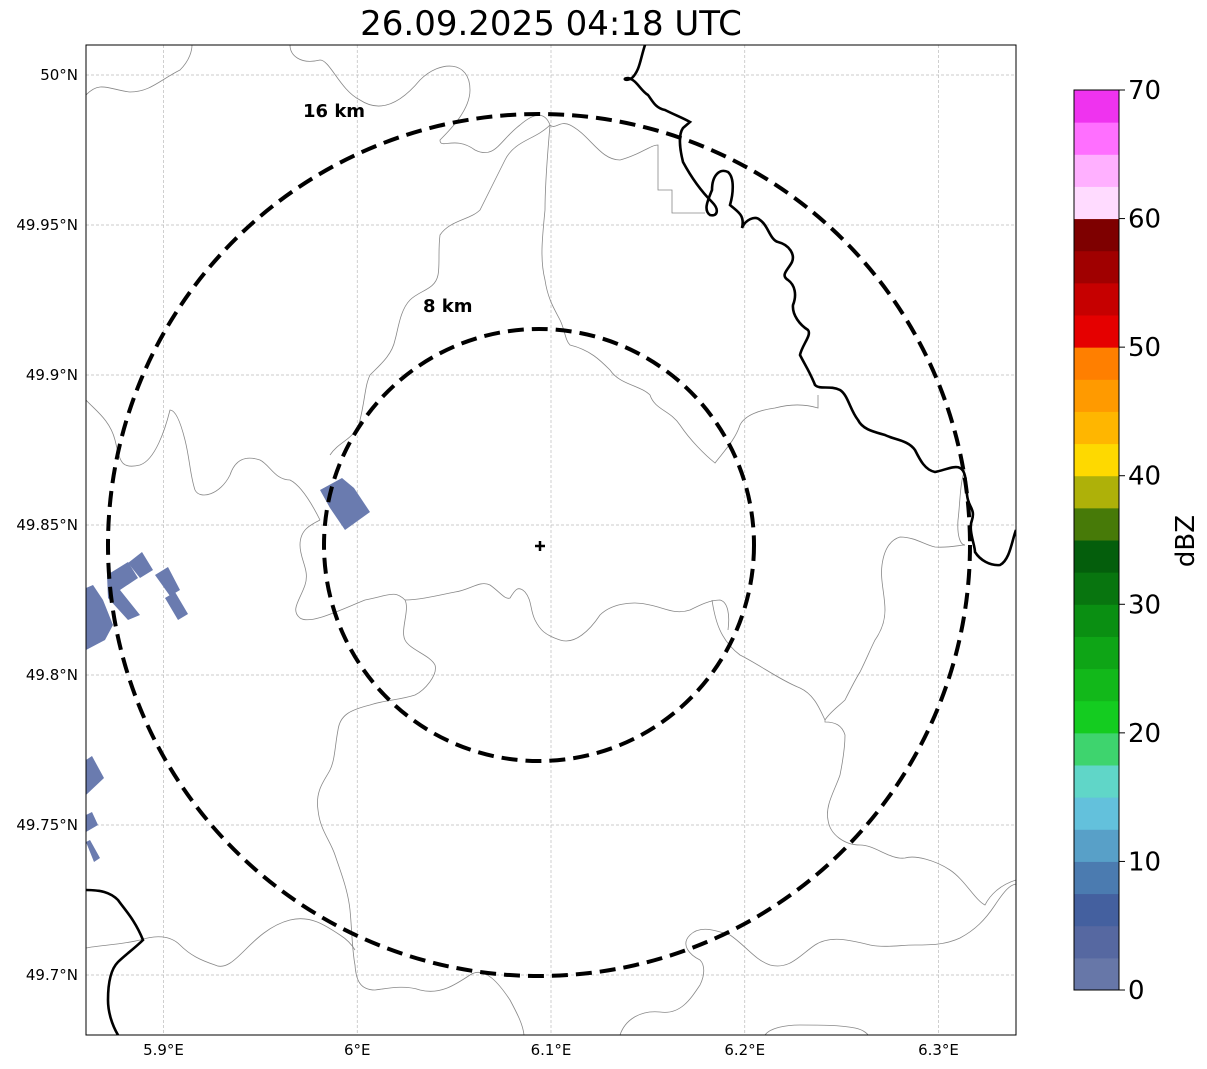 The image size is (1207, 1069). I want to click on border-line, so click(115, 961).